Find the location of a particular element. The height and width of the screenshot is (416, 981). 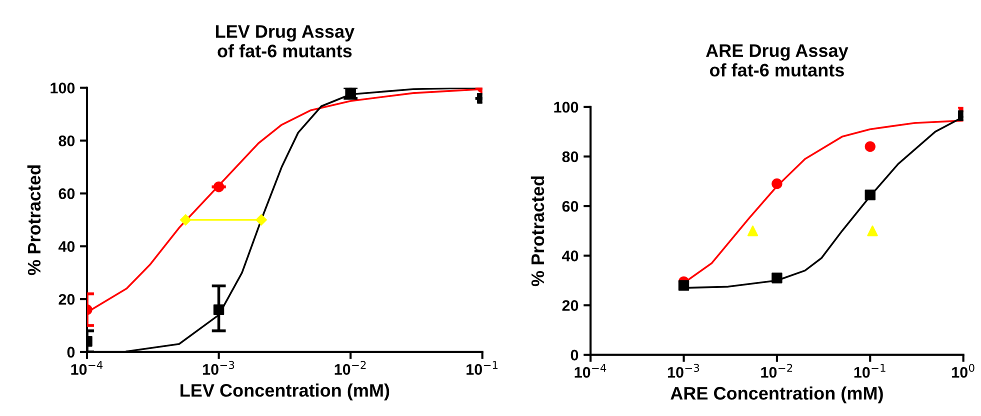

x-axis-title: ARE Concentration (mM) is located at coordinates (776, 395).